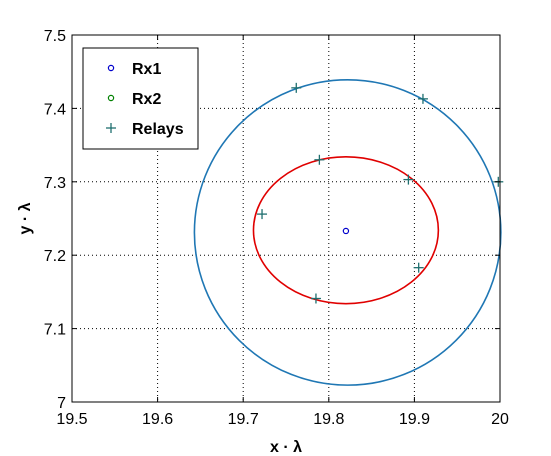 The image size is (551, 456). What do you see at coordinates (55, 36) in the screenshot?
I see `y-tick-label: 7.5` at bounding box center [55, 36].